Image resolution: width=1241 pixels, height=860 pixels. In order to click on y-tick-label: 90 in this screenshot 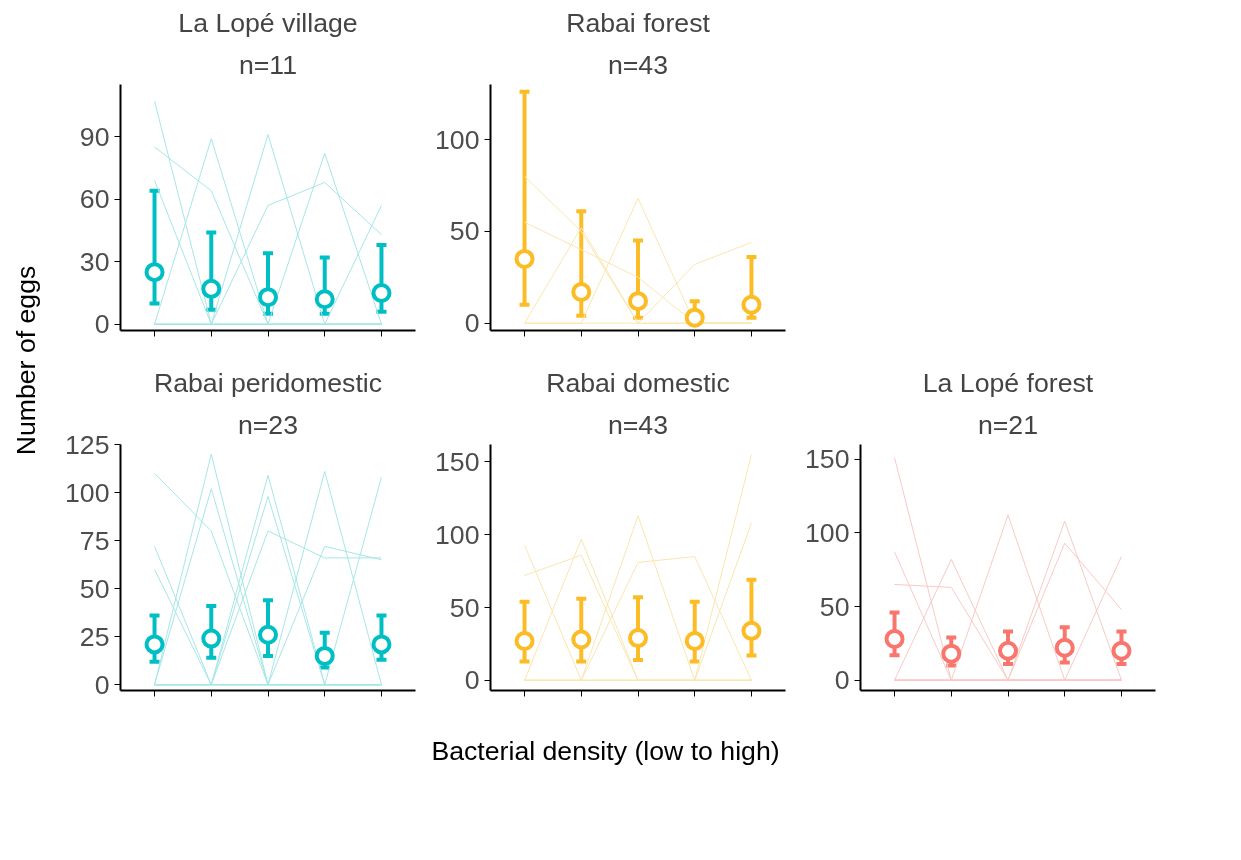, I will do `click(94, 136)`.